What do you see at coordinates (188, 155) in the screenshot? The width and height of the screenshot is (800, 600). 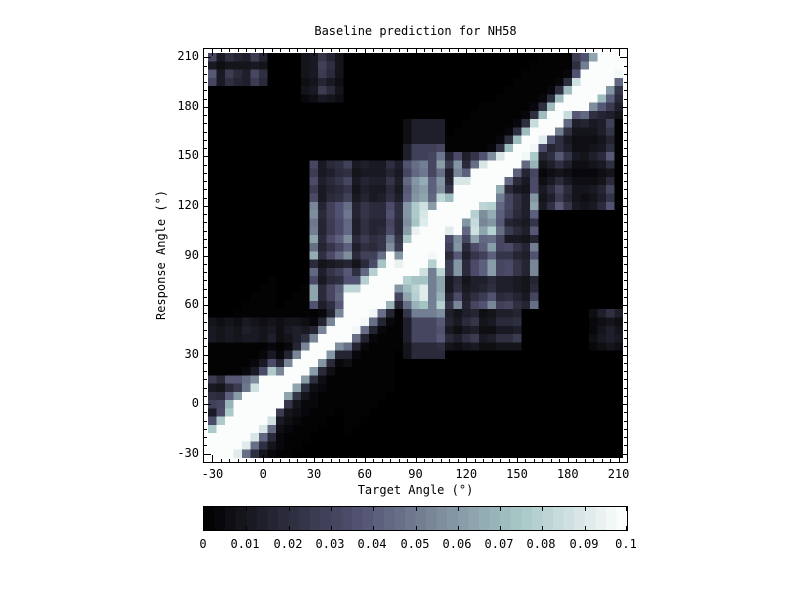 I see `y-tick-label: 150` at bounding box center [188, 155].